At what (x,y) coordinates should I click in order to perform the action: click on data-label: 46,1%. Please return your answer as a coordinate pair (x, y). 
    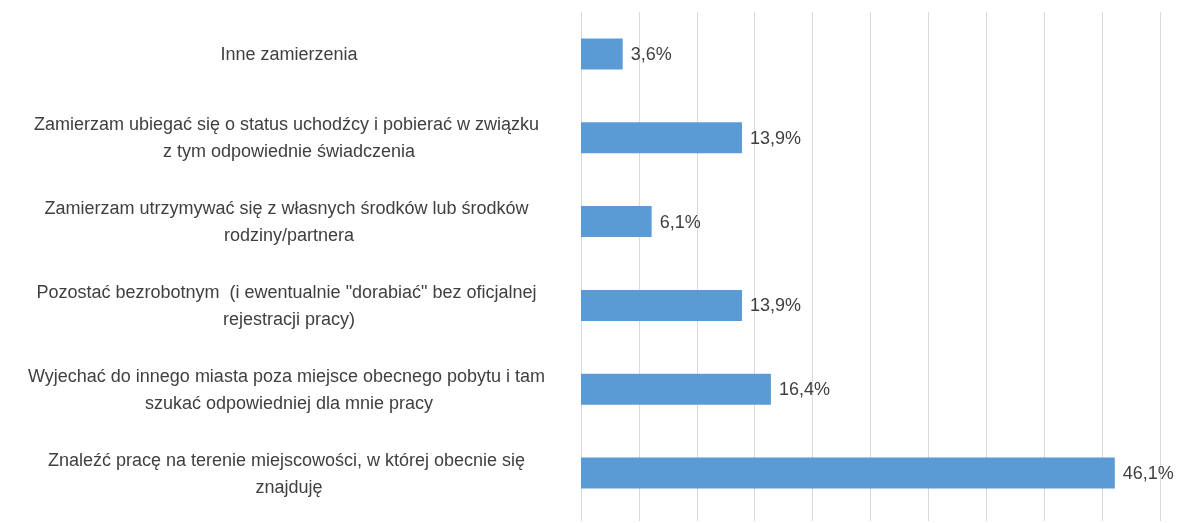
    Looking at the image, I should click on (1148, 473).